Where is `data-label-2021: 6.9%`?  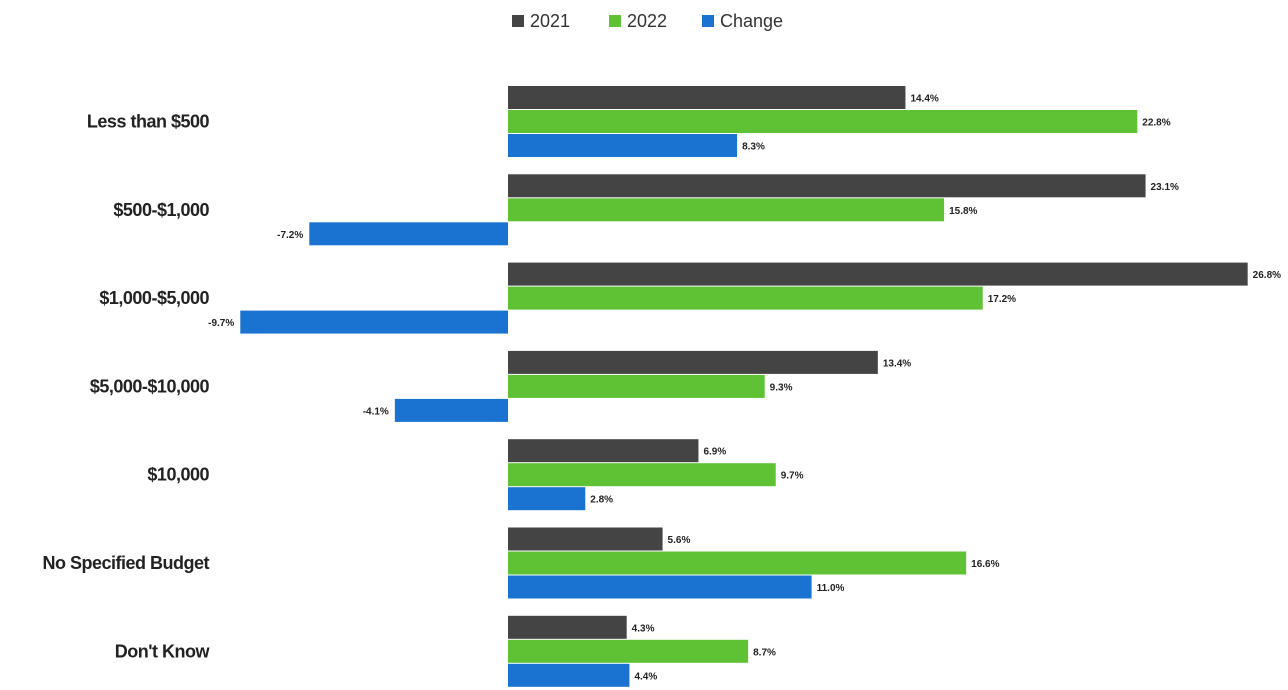 data-label-2021: 6.9% is located at coordinates (714, 452).